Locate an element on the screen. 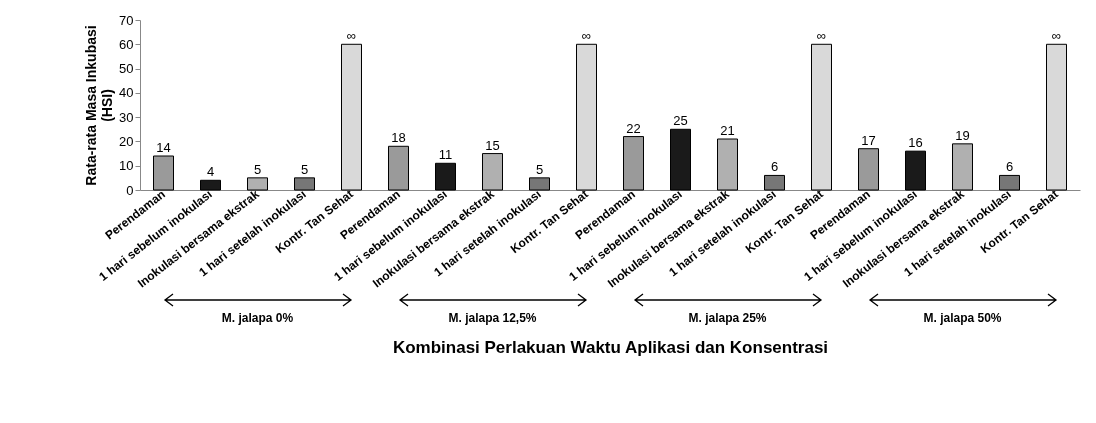  y-tick-label: 10 is located at coordinates (126, 166).